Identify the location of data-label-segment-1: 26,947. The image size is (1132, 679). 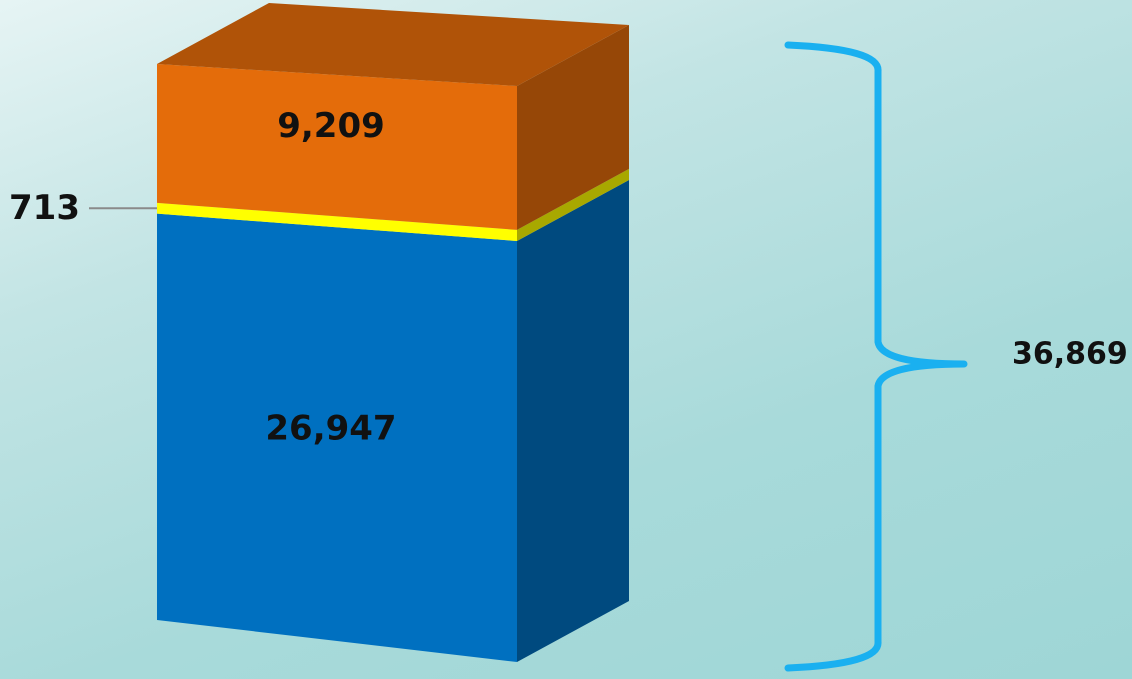
(330, 429).